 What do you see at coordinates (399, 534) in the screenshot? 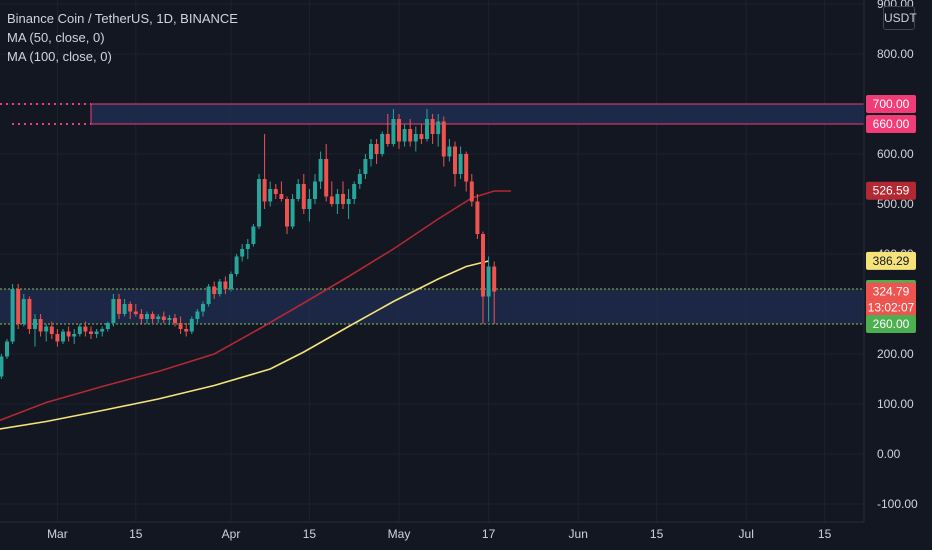
I see `time-tick-label: May` at bounding box center [399, 534].